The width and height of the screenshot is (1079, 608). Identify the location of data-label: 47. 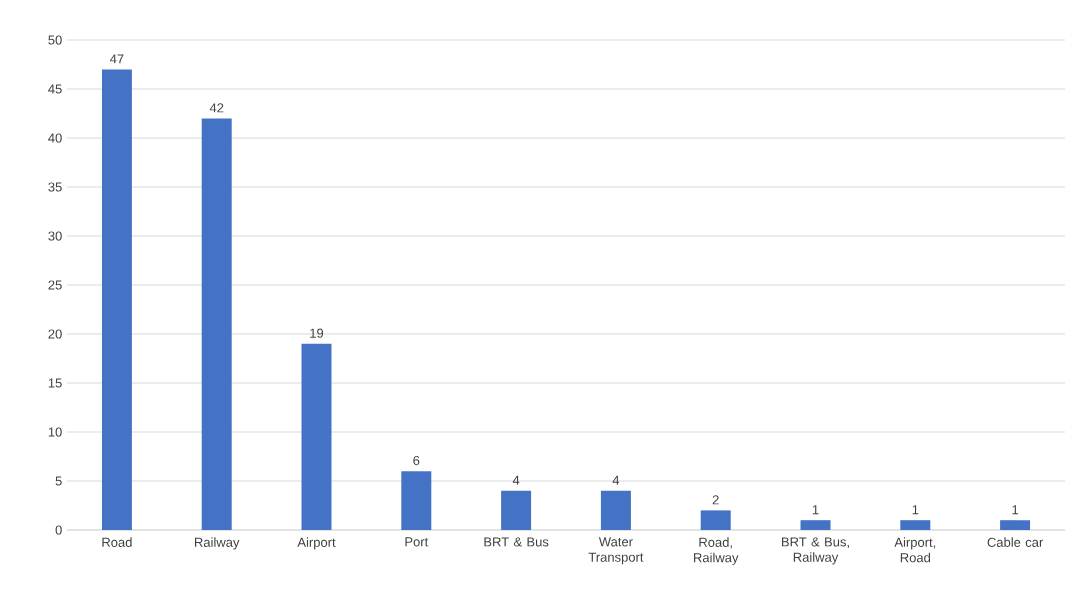
(116, 59).